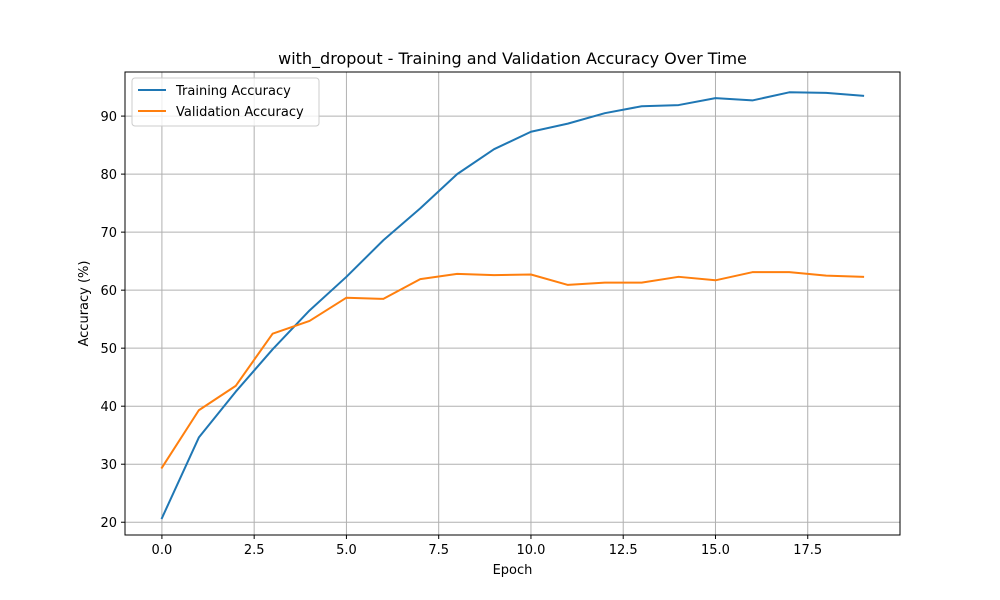 This screenshot has height=600, width=1000. What do you see at coordinates (240, 112) in the screenshot?
I see `legend-label-validation: Validation Accuracy` at bounding box center [240, 112].